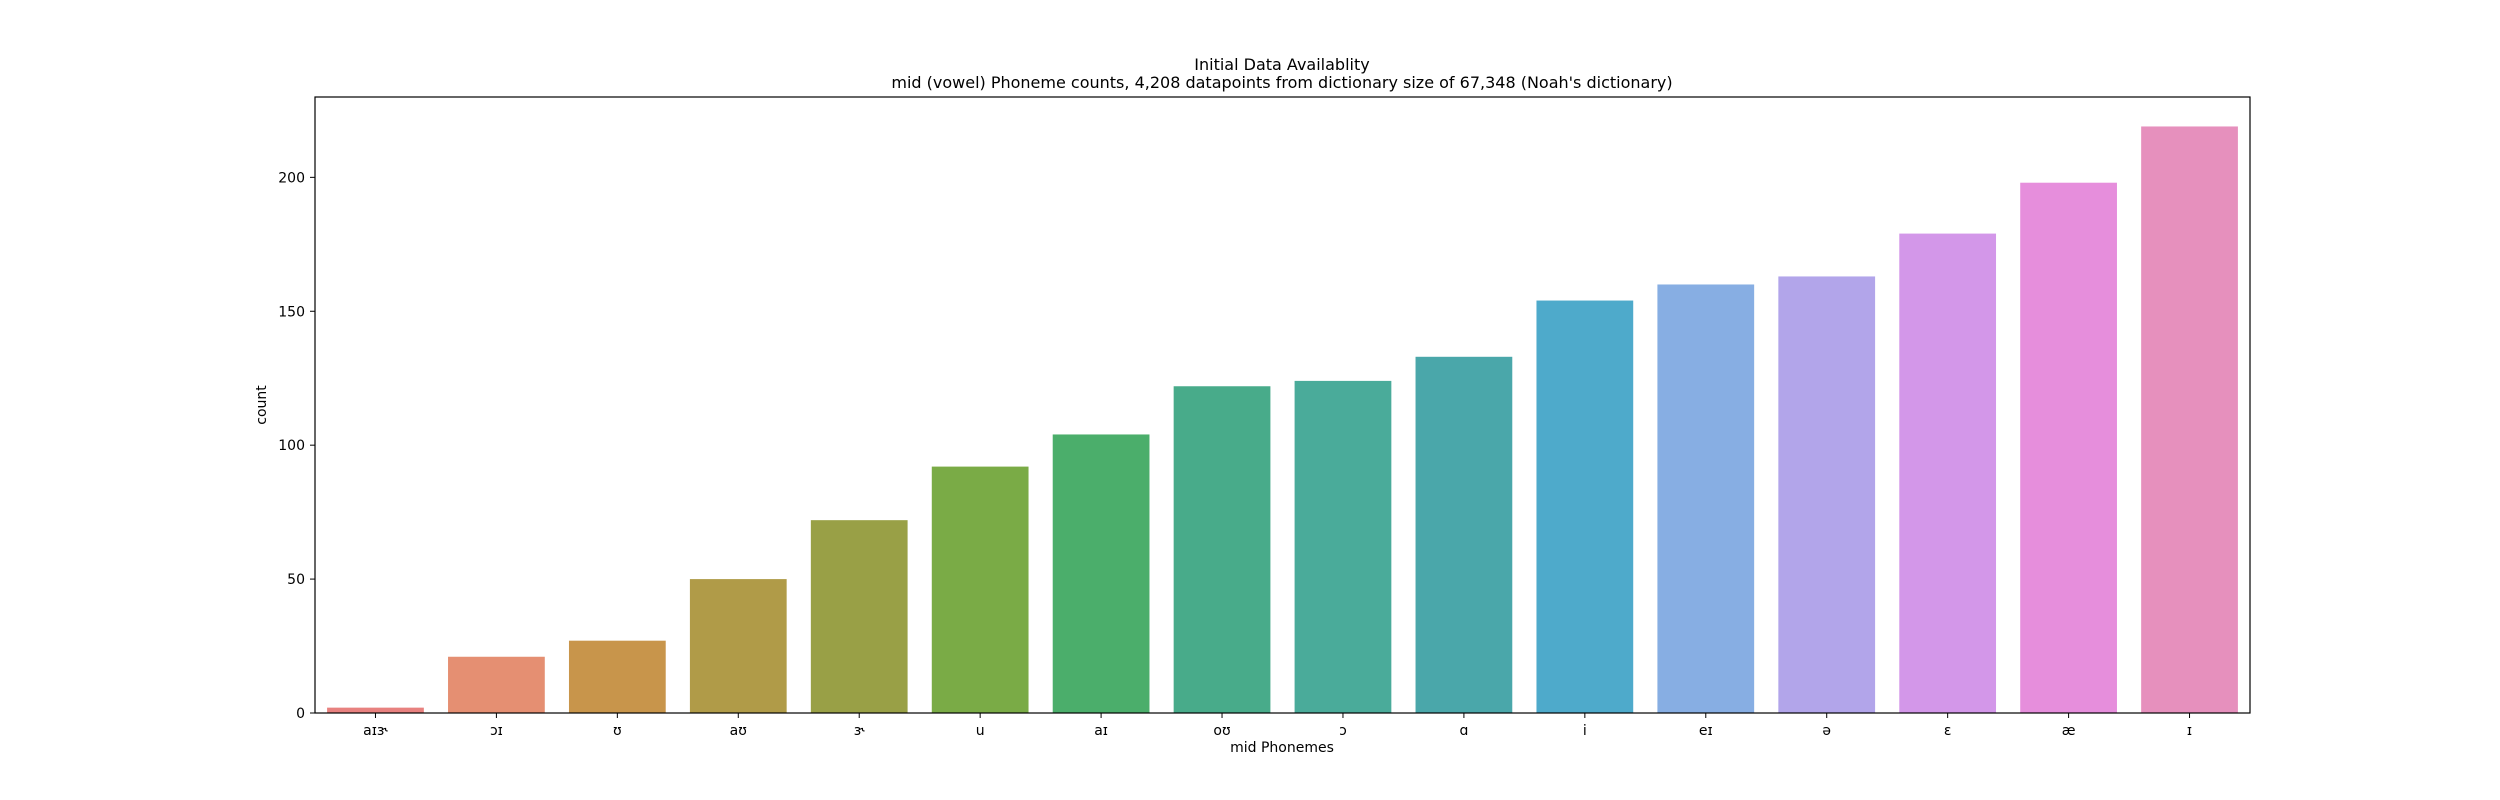 Image resolution: width=2500 pixels, height=800 pixels. What do you see at coordinates (1101, 731) in the screenshot?
I see `x-tick-label: aɪ` at bounding box center [1101, 731].